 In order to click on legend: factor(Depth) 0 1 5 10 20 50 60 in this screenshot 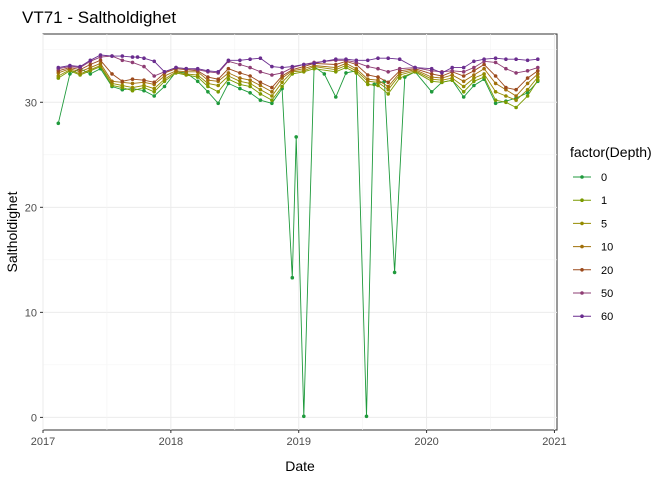, I will do `click(611, 233)`.